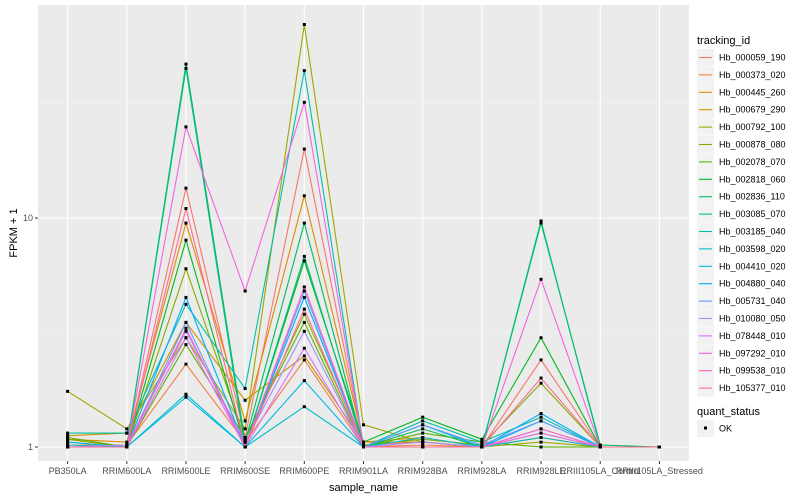 This screenshot has height=500, width=800. What do you see at coordinates (423, 471) in the screenshot?
I see `x-tick-label: RRIM928BA` at bounding box center [423, 471].